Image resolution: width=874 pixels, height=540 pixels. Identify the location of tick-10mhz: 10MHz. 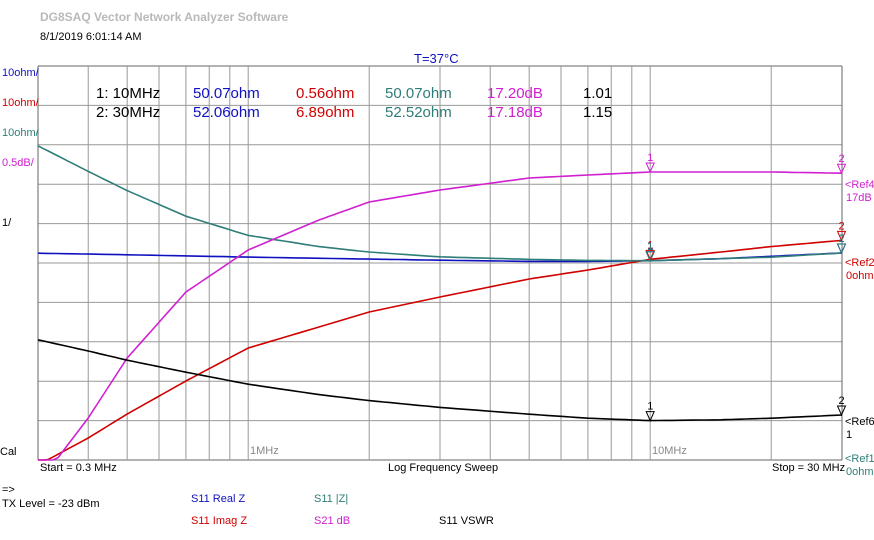
(669, 451).